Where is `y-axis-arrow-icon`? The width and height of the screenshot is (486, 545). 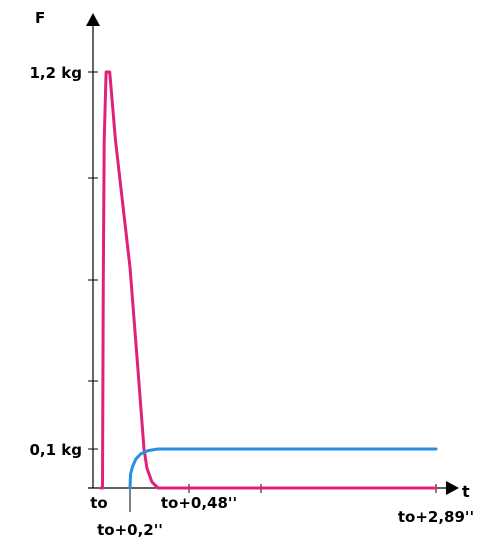 y-axis-arrow-icon is located at coordinates (93, 19).